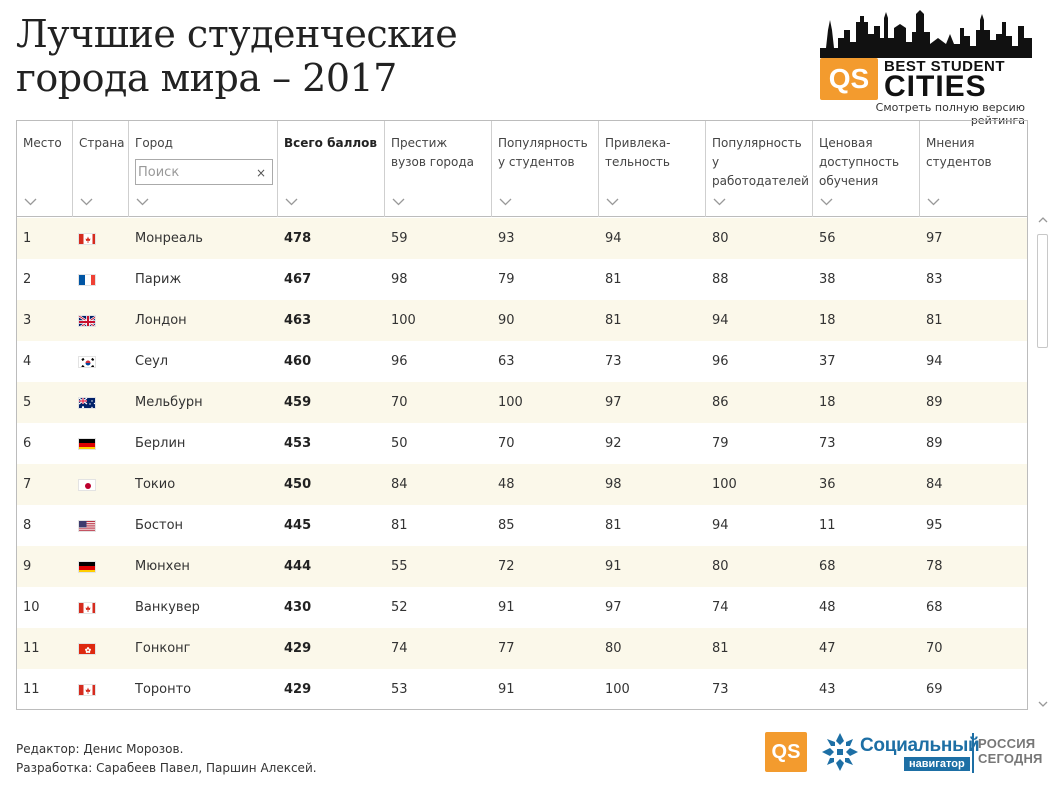  What do you see at coordinates (45, 169) in the screenshot?
I see `column-header-rank: Место` at bounding box center [45, 169].